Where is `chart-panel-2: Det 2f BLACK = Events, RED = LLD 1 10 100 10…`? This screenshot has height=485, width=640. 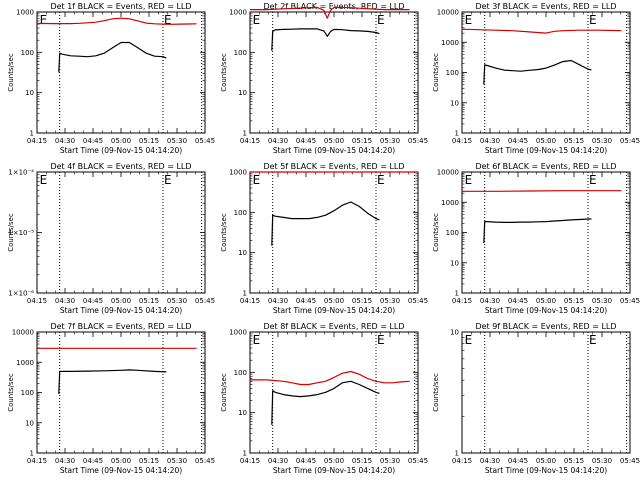 chart-panel-2: Det 2f BLACK = Events, RED = LLD 1 10 100 10… is located at coordinates (324, 78).